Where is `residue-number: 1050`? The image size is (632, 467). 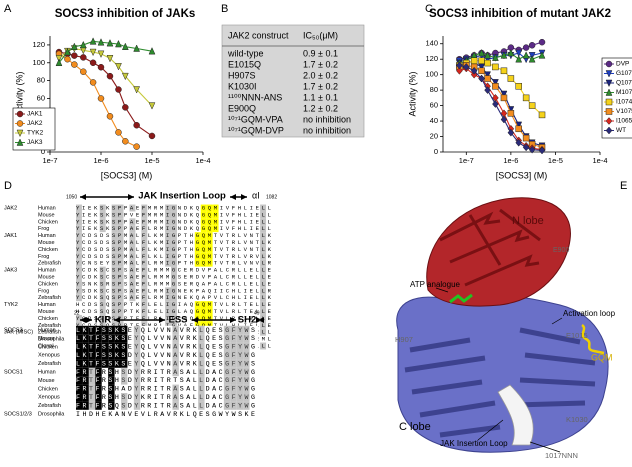 residue-number: 1050 is located at coordinates (71, 197).